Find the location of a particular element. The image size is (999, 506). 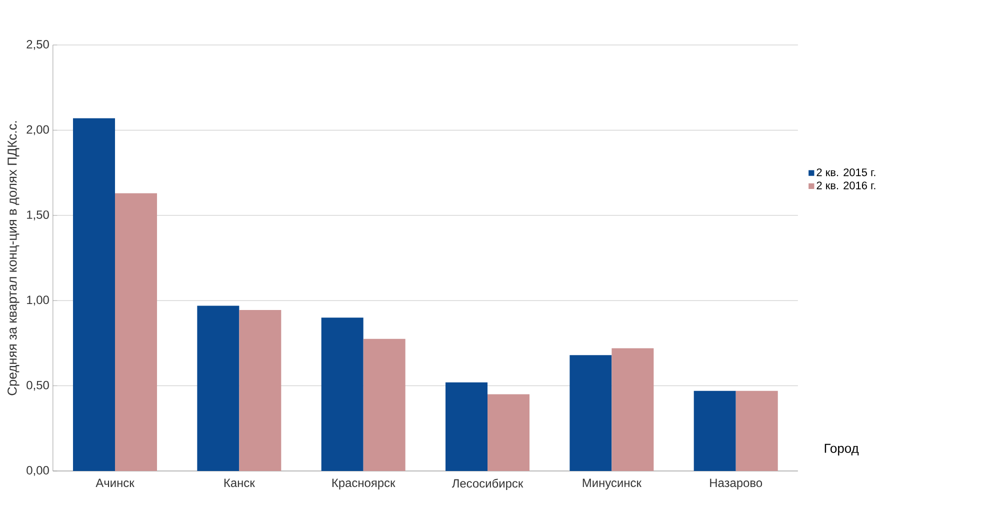

x-tick-label: Красноярск is located at coordinates (364, 484).